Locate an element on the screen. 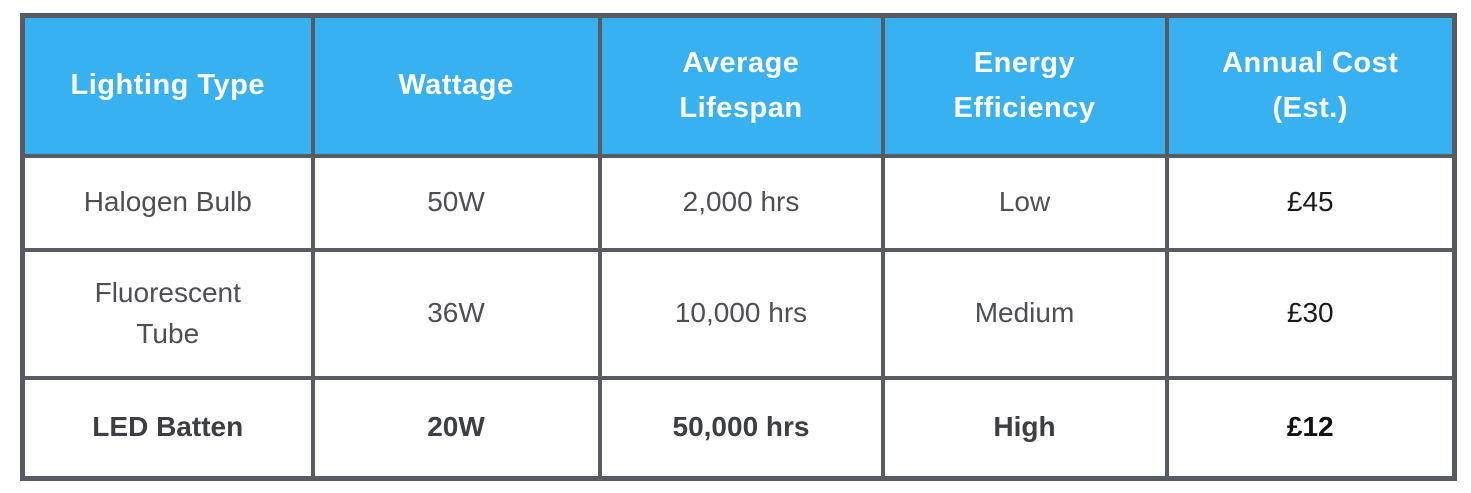 The width and height of the screenshot is (1471, 493). cell-annual-cost: £12 is located at coordinates (1310, 428).